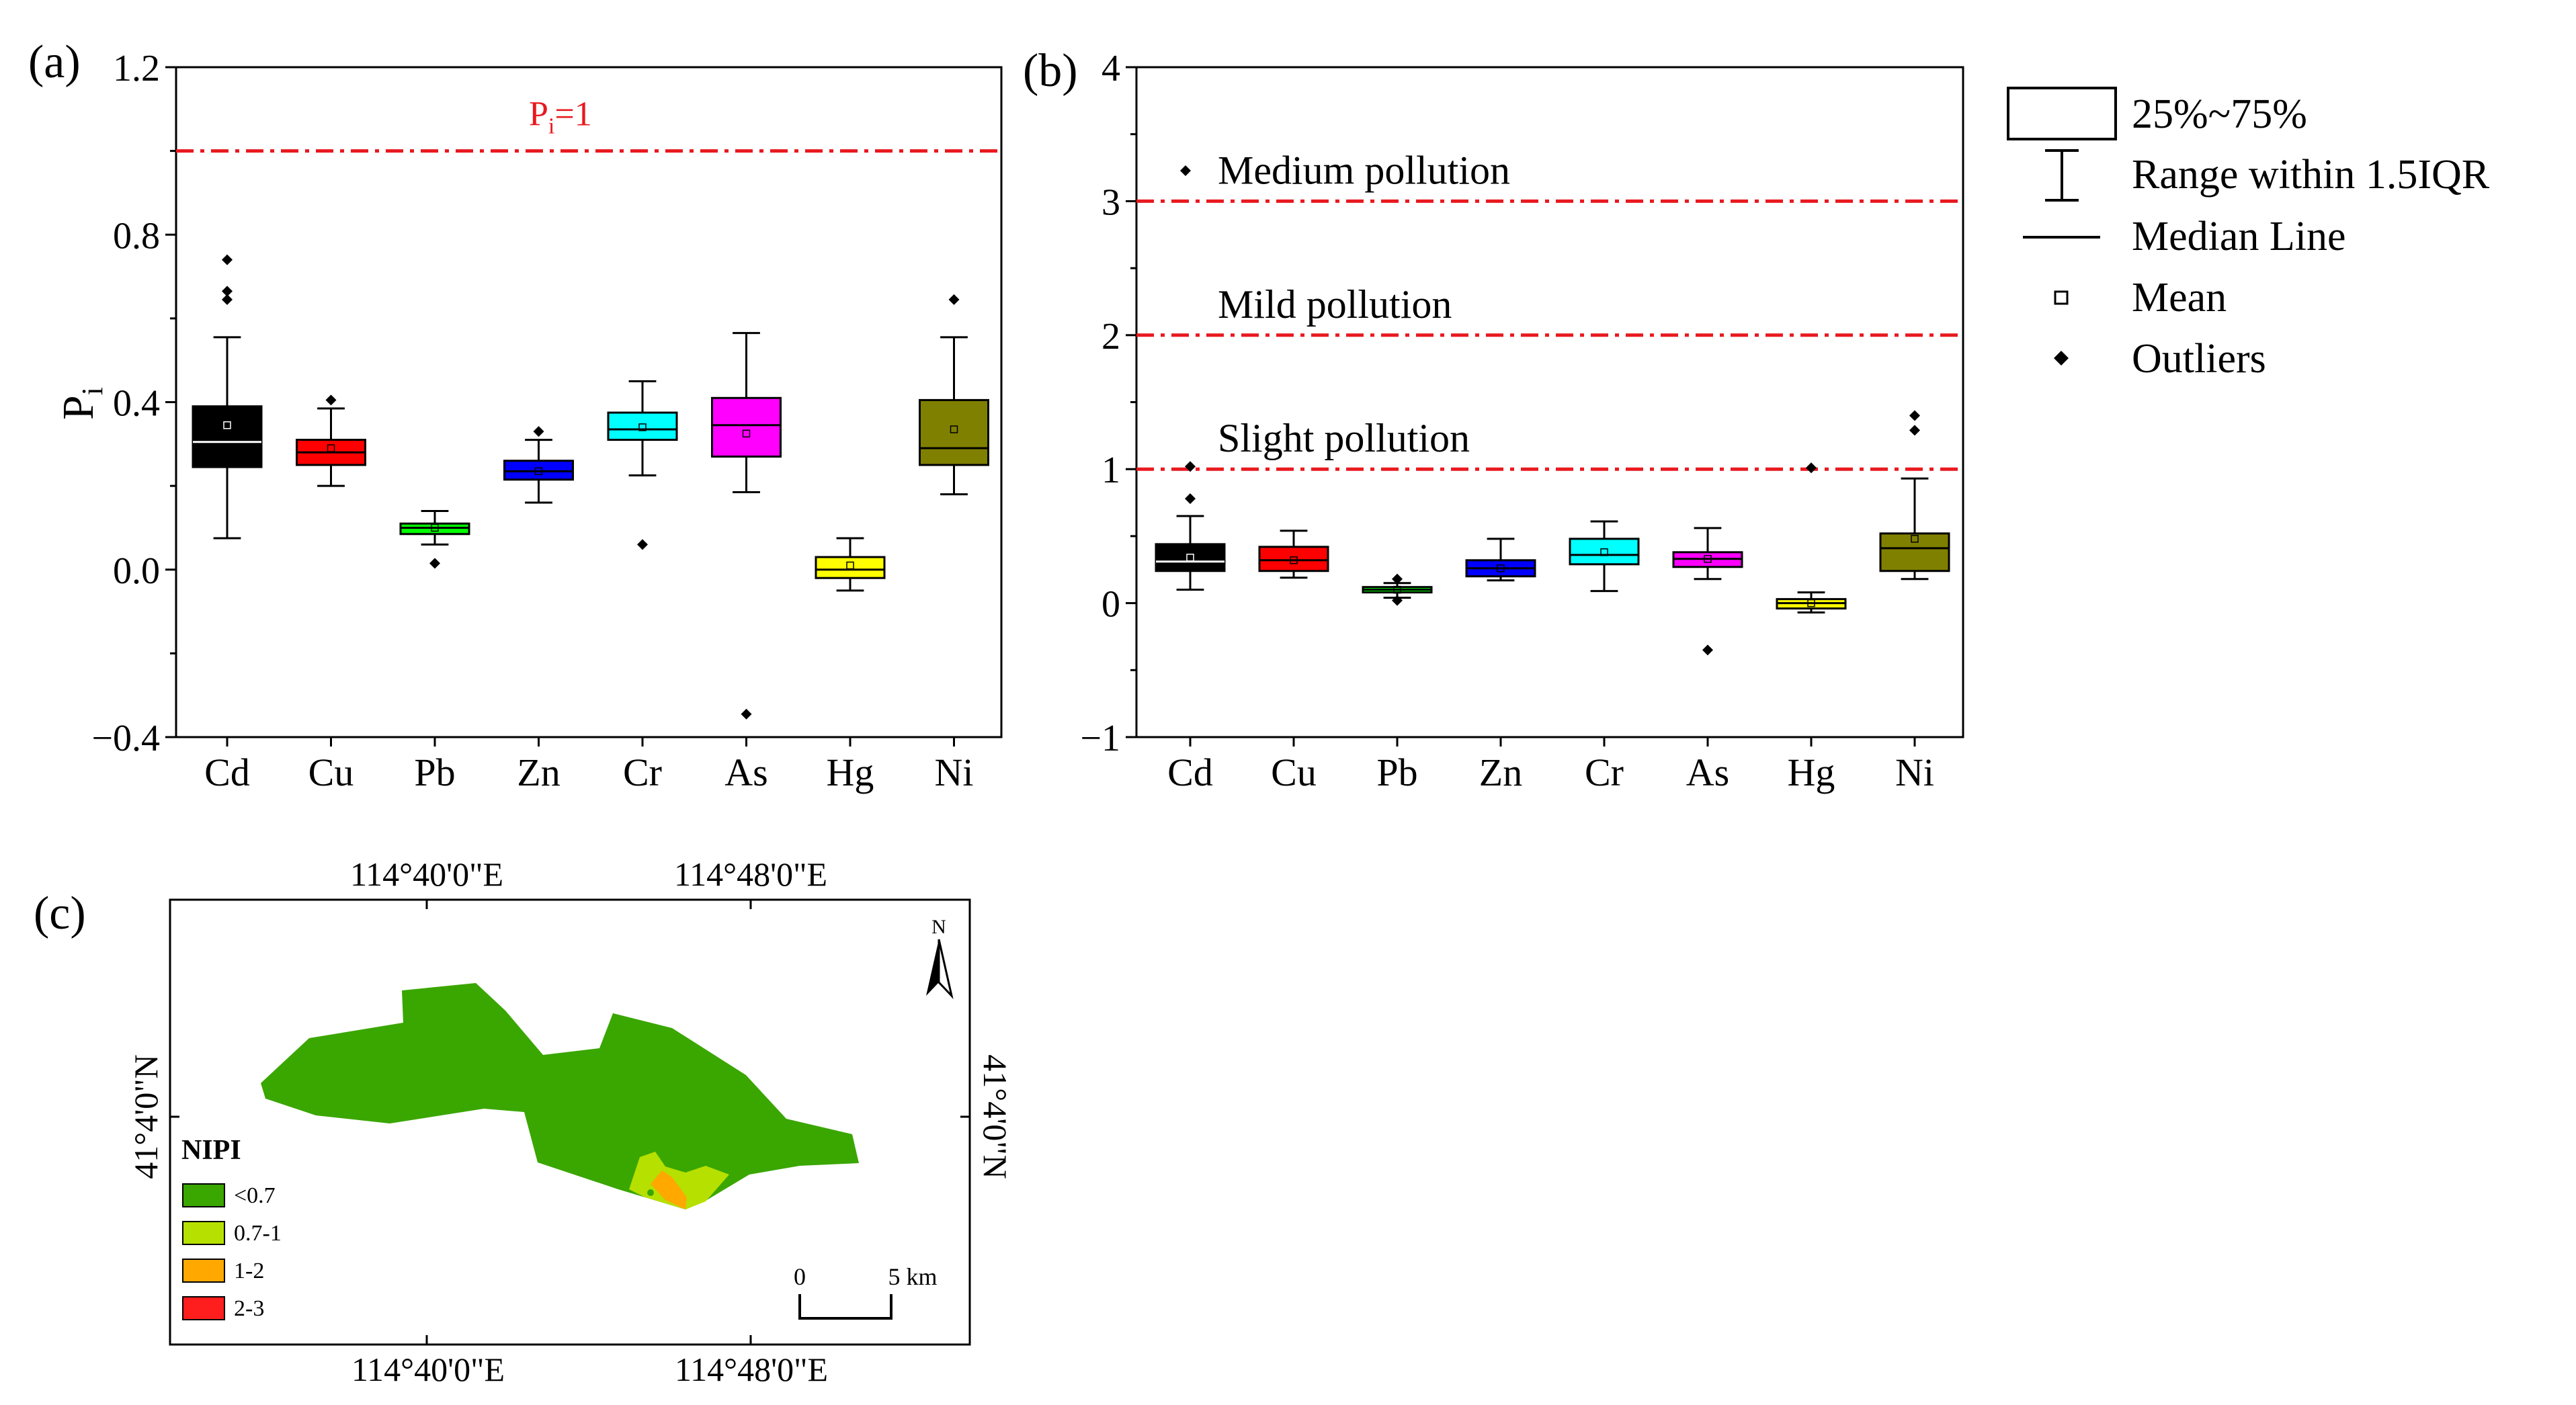 The height and width of the screenshot is (1405, 2576). What do you see at coordinates (1111, 605) in the screenshot?
I see `y-tick-label: 0` at bounding box center [1111, 605].